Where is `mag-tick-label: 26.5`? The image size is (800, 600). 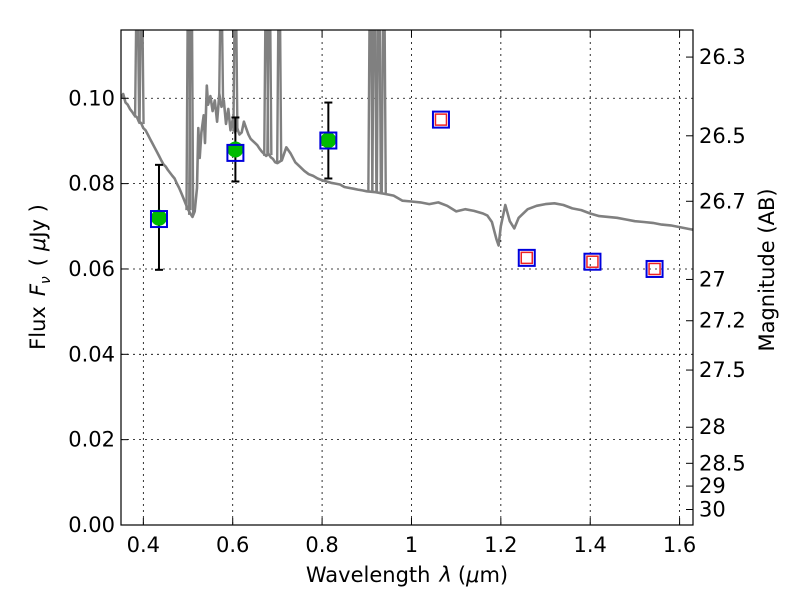
mag-tick-label: 26.5 is located at coordinates (722, 136).